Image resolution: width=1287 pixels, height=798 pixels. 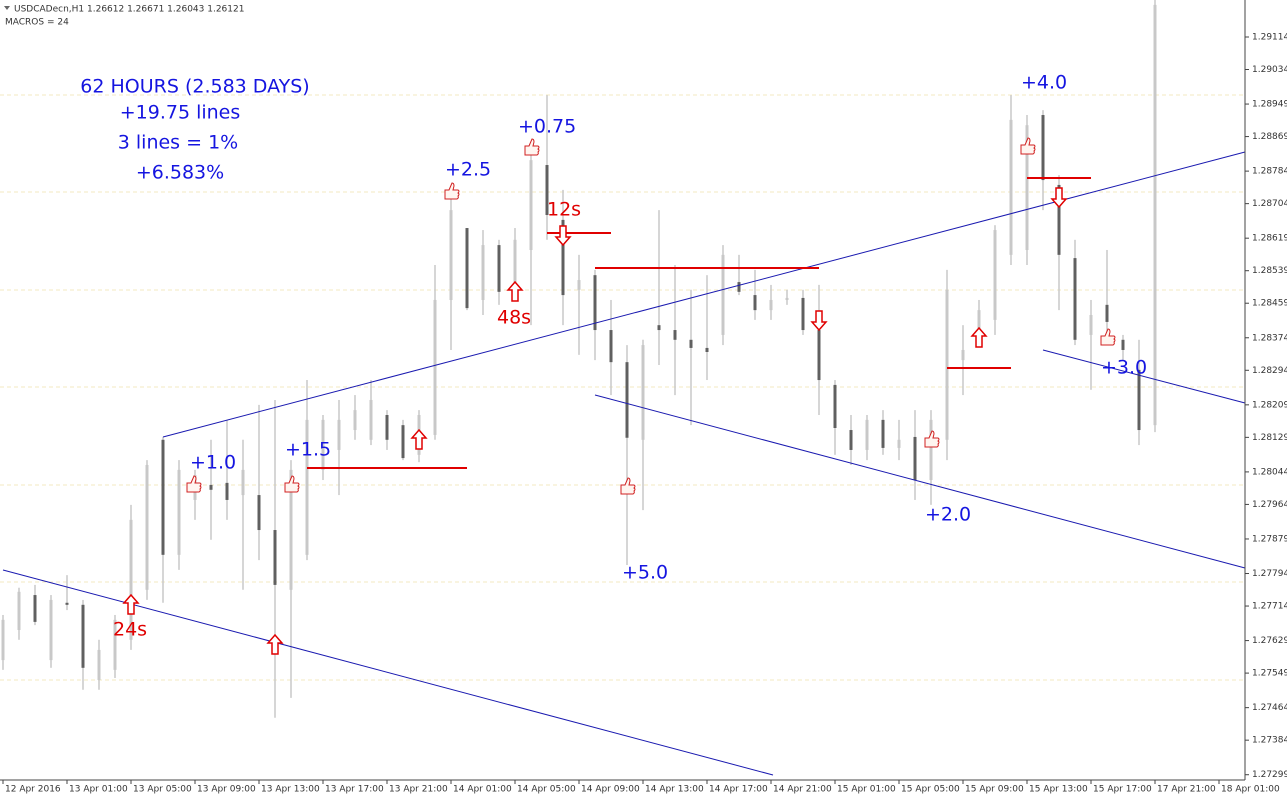 I want to click on menu-arrow, so click(x=7, y=8).